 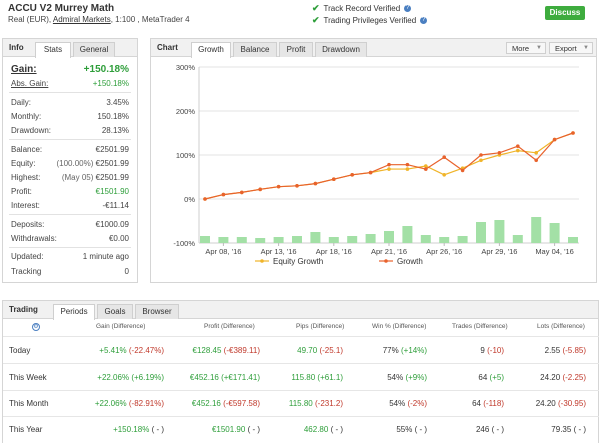 I want to click on profit-row: Profit: €1501.90, so click(x=70, y=191).